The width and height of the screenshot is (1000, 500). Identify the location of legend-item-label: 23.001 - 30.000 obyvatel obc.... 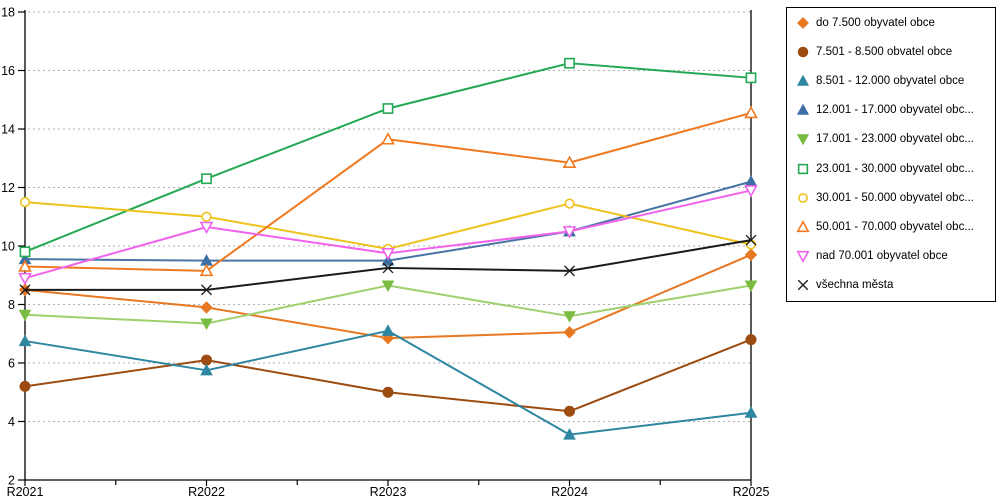
(895, 168).